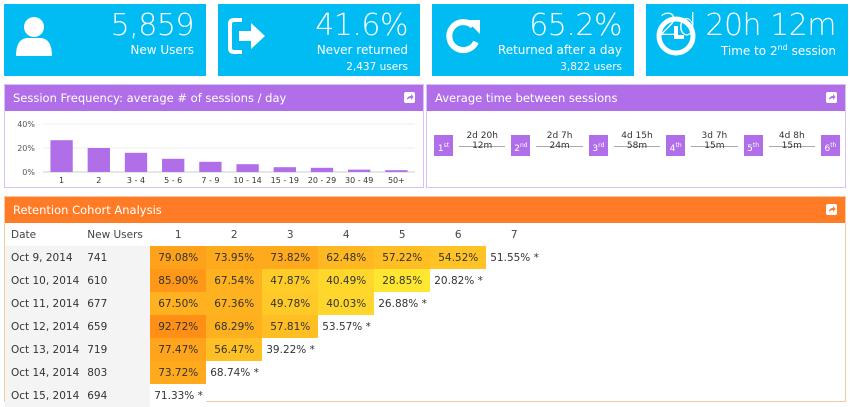 This screenshot has height=407, width=850. What do you see at coordinates (115, 234) in the screenshot?
I see `column-header: New Users` at bounding box center [115, 234].